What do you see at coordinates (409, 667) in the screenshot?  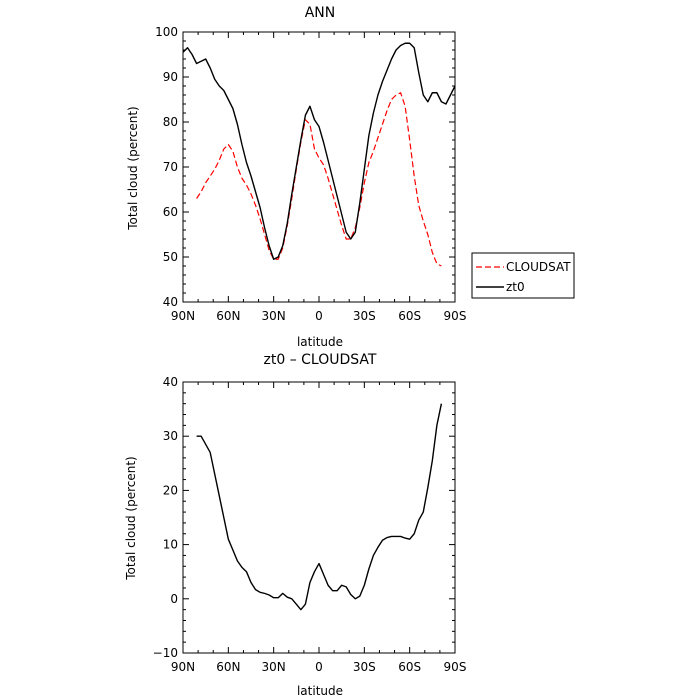 I see `bottom-x-tick-label: 60S` at bounding box center [409, 667].